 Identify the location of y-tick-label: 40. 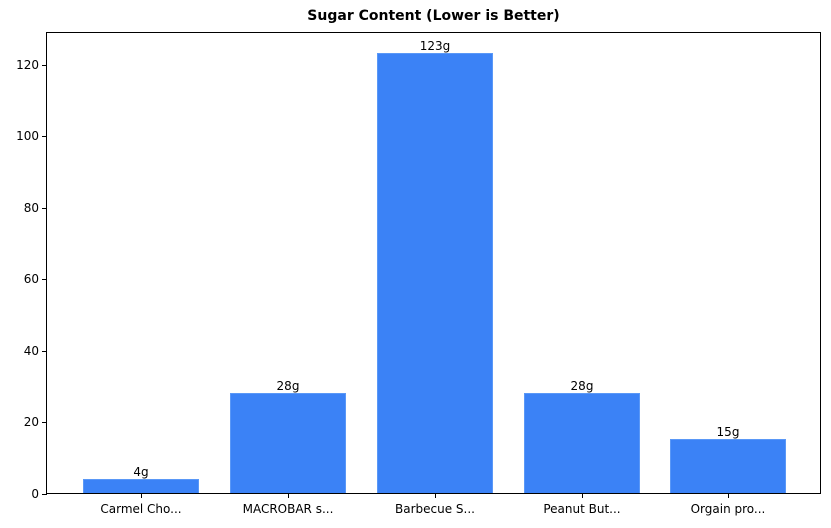
(31, 350).